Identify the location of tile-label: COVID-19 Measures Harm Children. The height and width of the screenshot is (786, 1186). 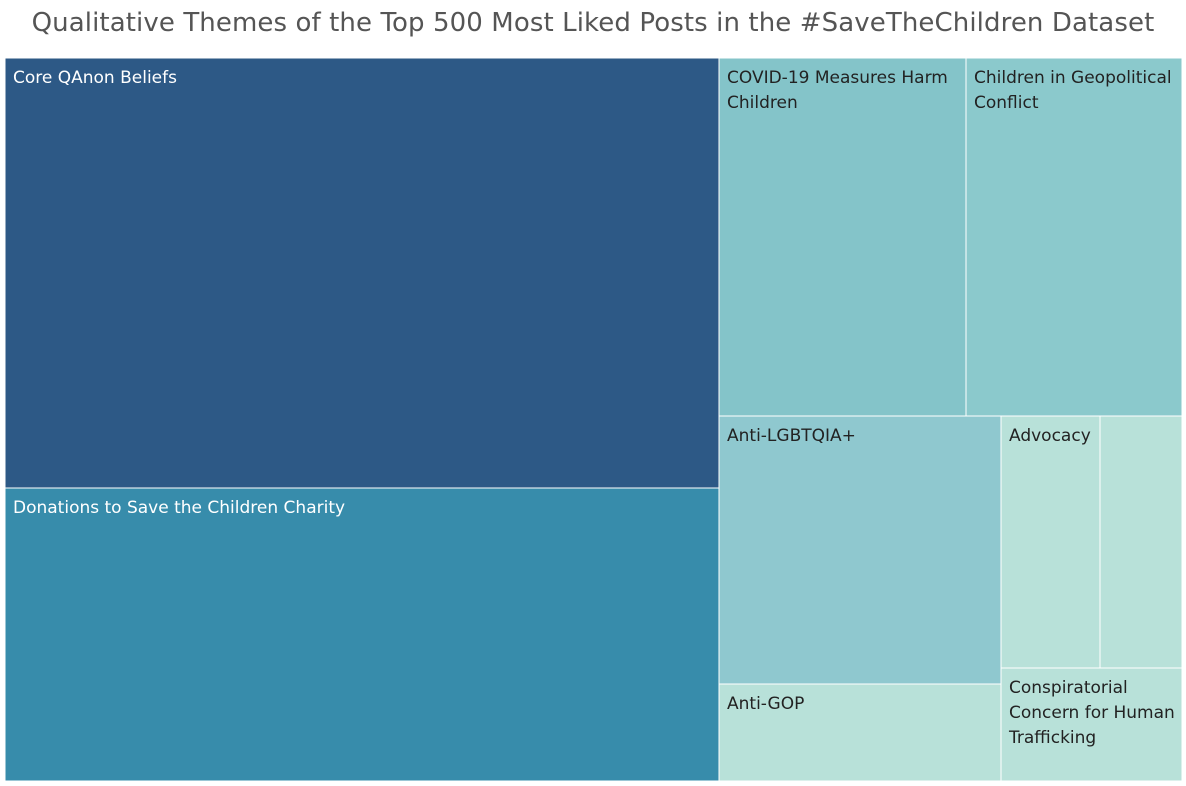
(837, 90).